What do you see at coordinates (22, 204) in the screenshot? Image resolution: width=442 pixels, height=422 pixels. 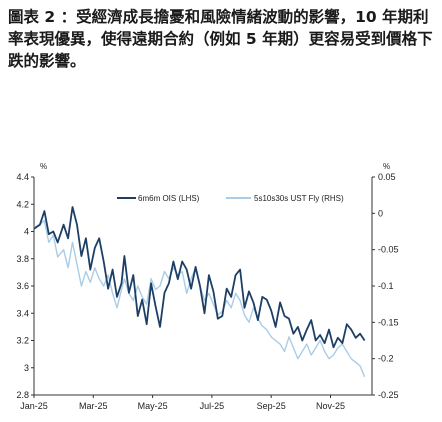 I see `left-tick-label: 4.2` at bounding box center [22, 204].